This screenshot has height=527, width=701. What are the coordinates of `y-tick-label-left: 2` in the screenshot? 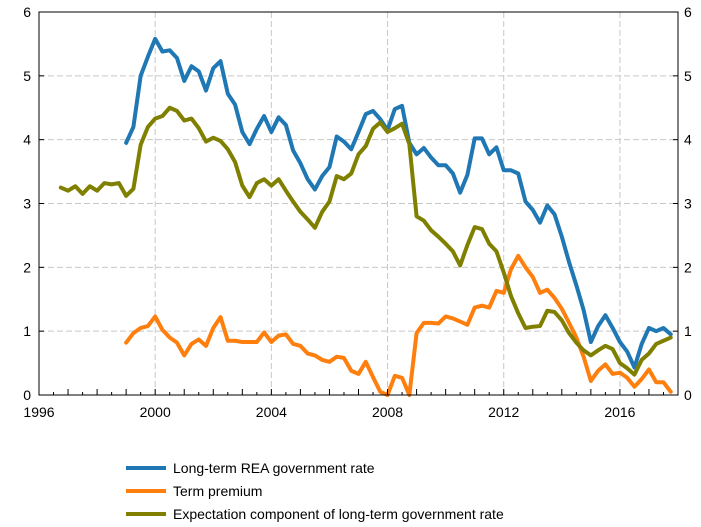 It's located at (27, 267).